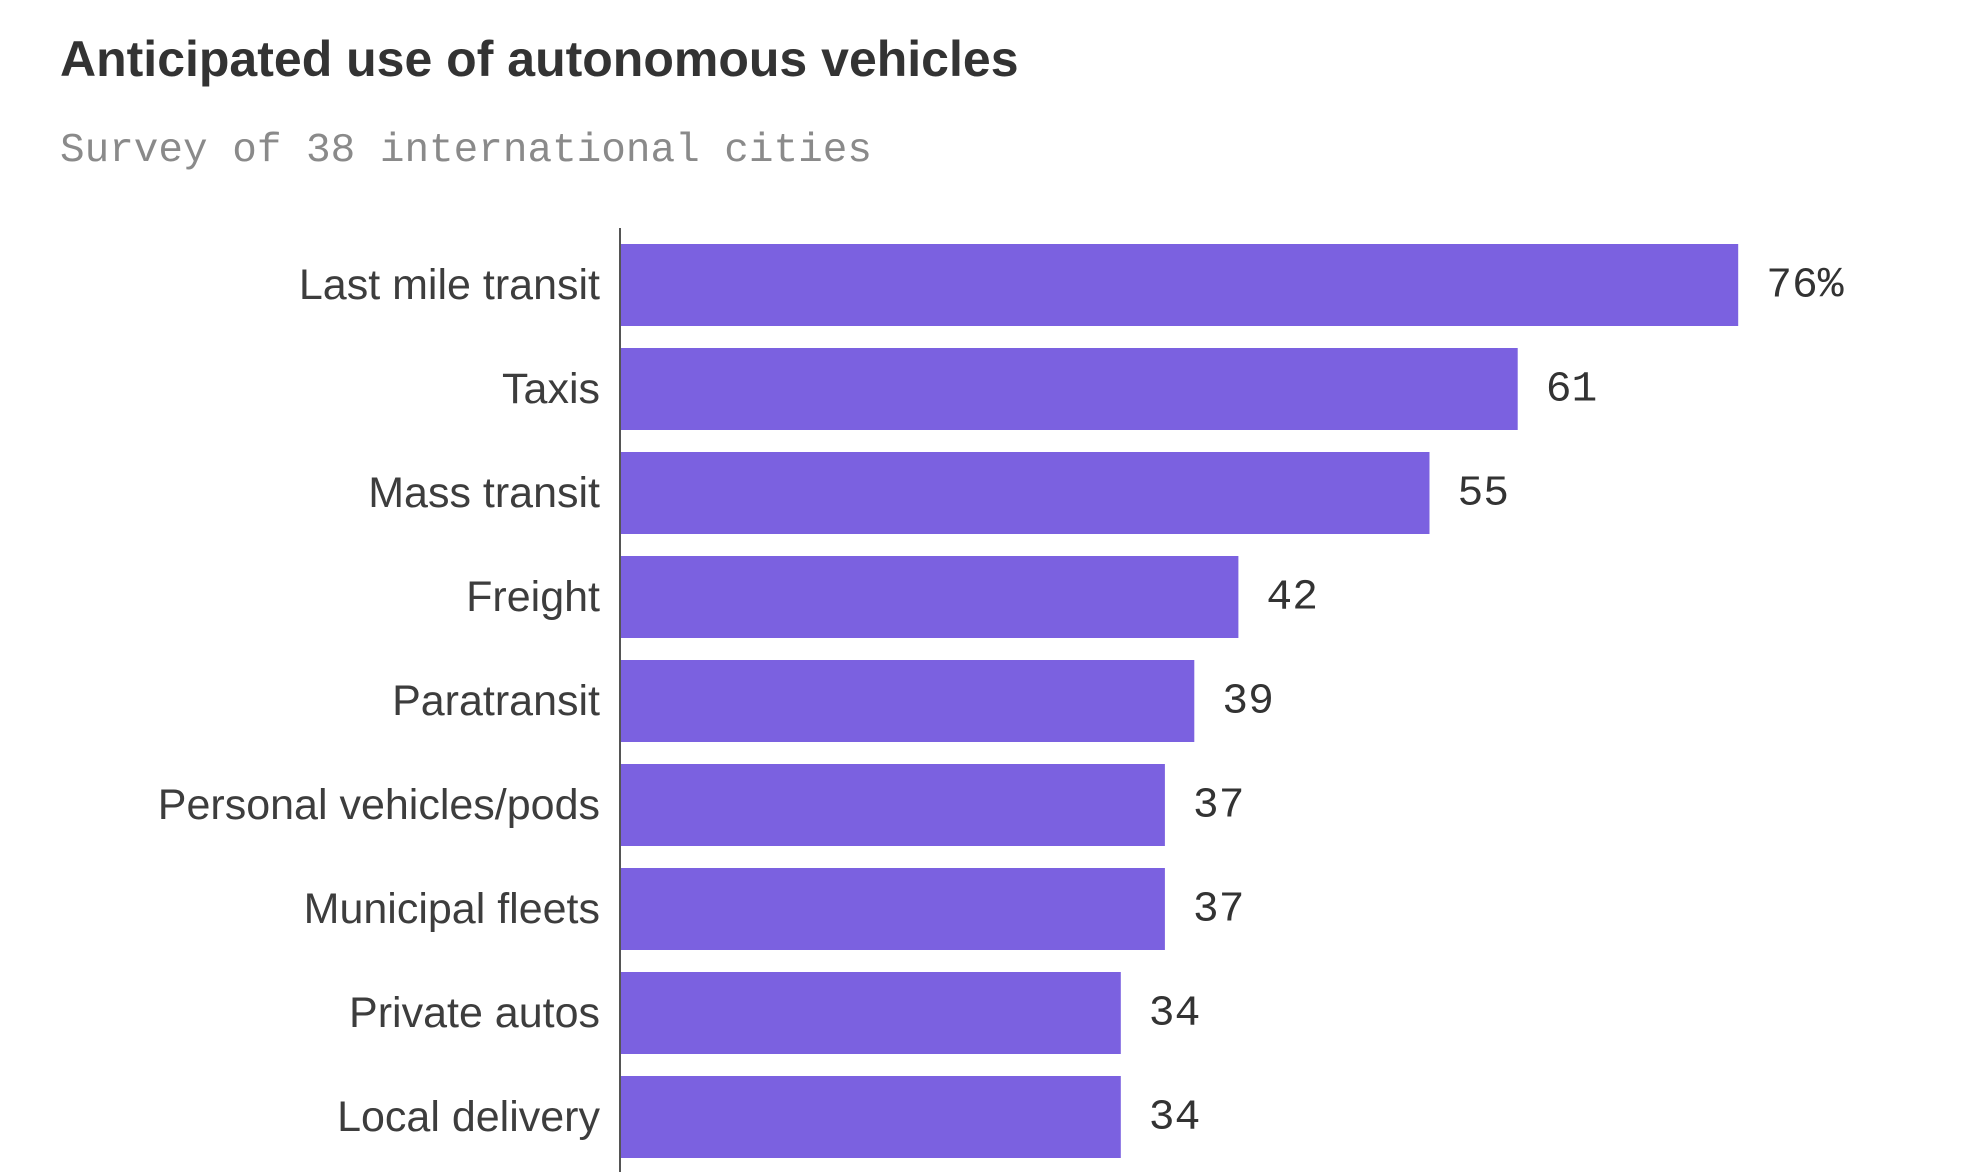 Image resolution: width=1980 pixels, height=1173 pixels. I want to click on value-label: 61, so click(1572, 389).